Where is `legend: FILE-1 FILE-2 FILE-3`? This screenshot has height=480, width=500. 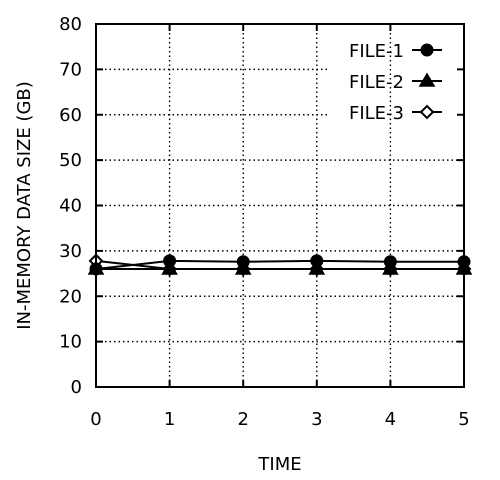 legend: FILE-1 FILE-2 FILE-3 is located at coordinates (395, 82).